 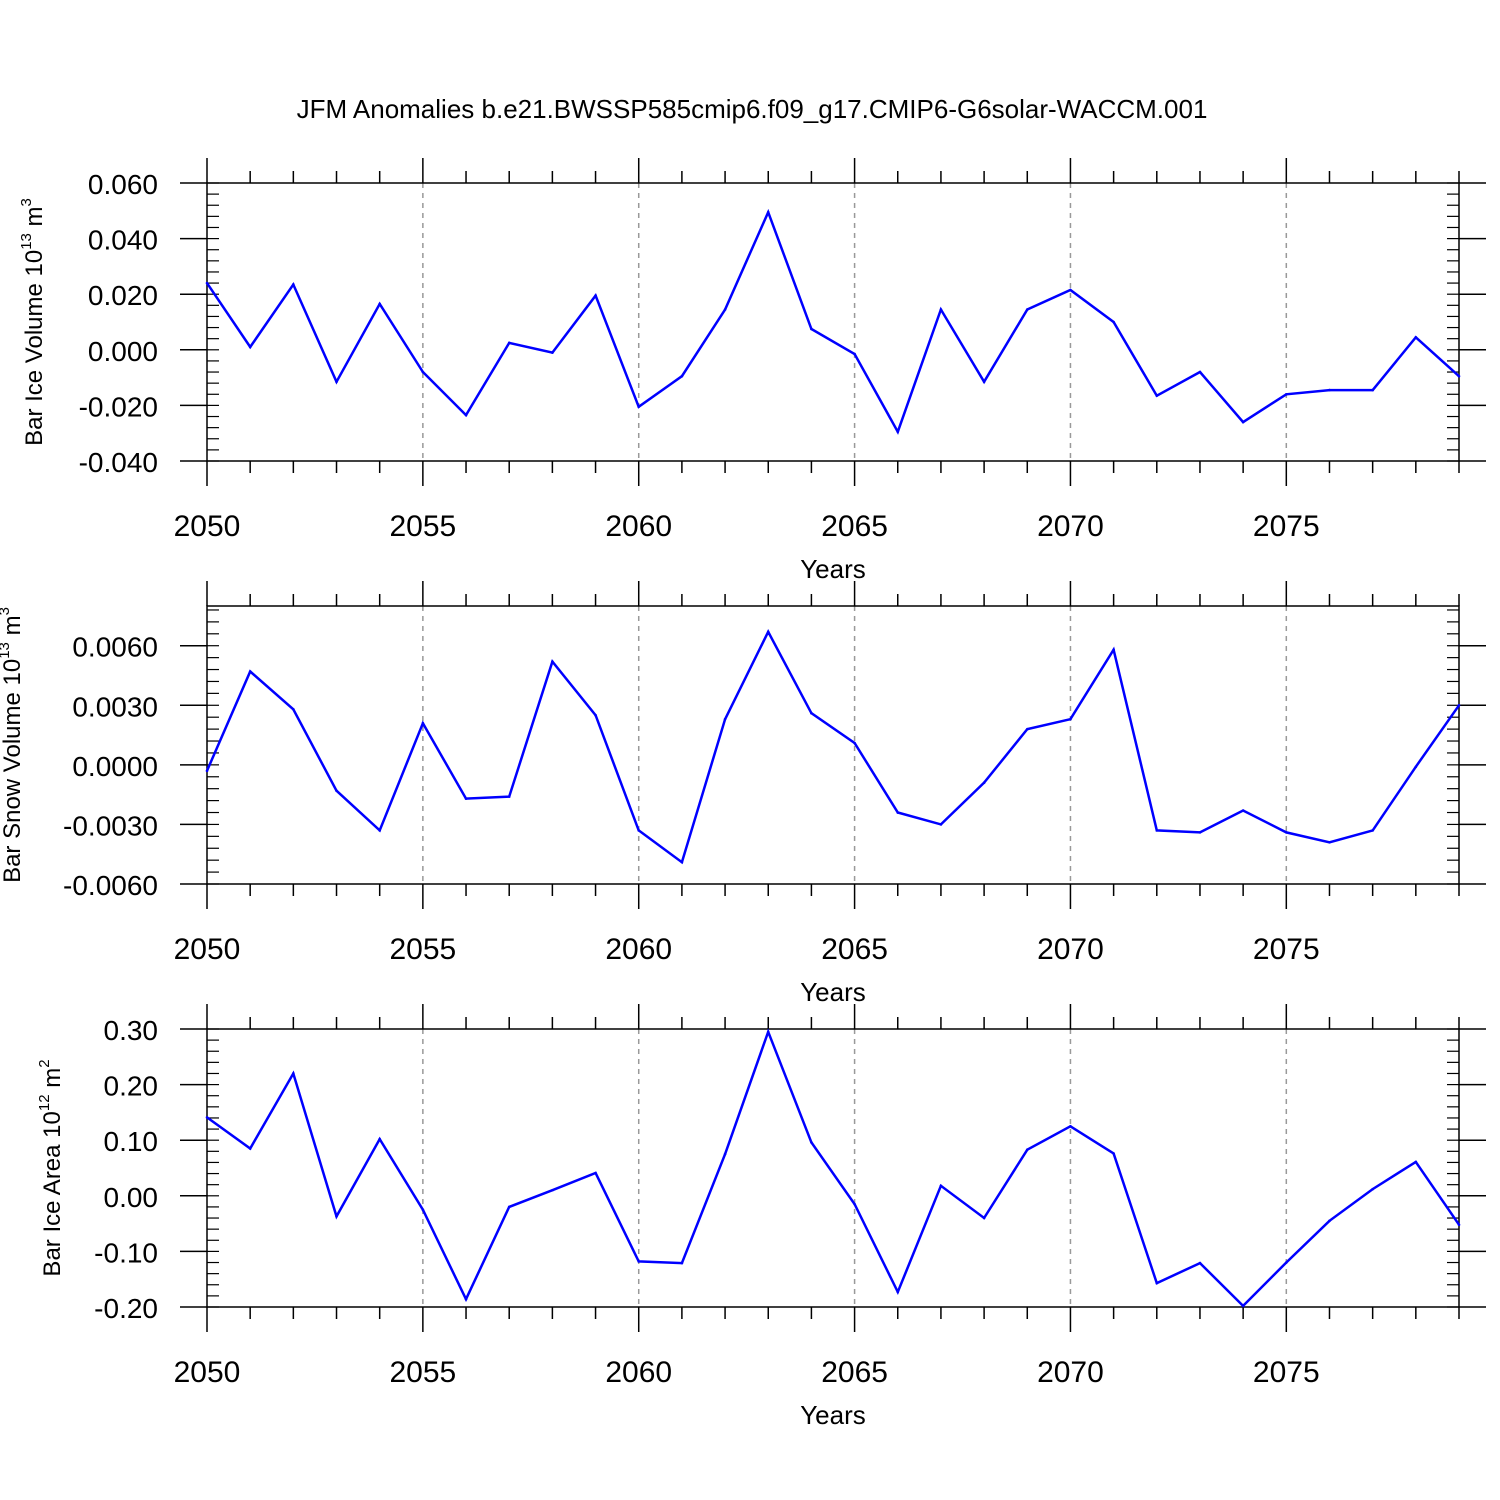 What do you see at coordinates (118, 462) in the screenshot?
I see `y-tick-label: -0.040` at bounding box center [118, 462].